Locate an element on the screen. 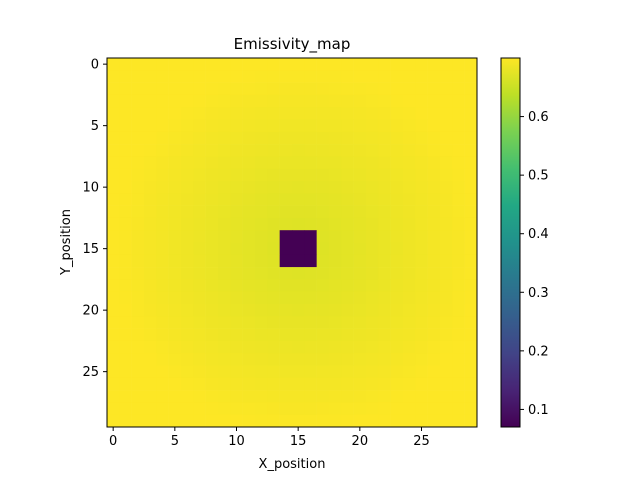 This screenshot has width=640, height=480. colorbar-tick-label: 0.1 is located at coordinates (538, 410).